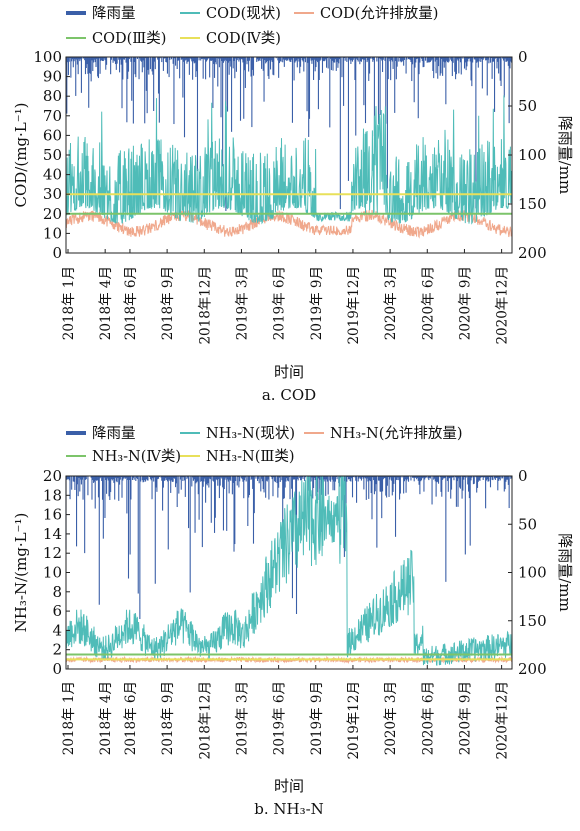  Describe the element at coordinates (289, 160) in the screenshot. I see `current-series-line` at that location.